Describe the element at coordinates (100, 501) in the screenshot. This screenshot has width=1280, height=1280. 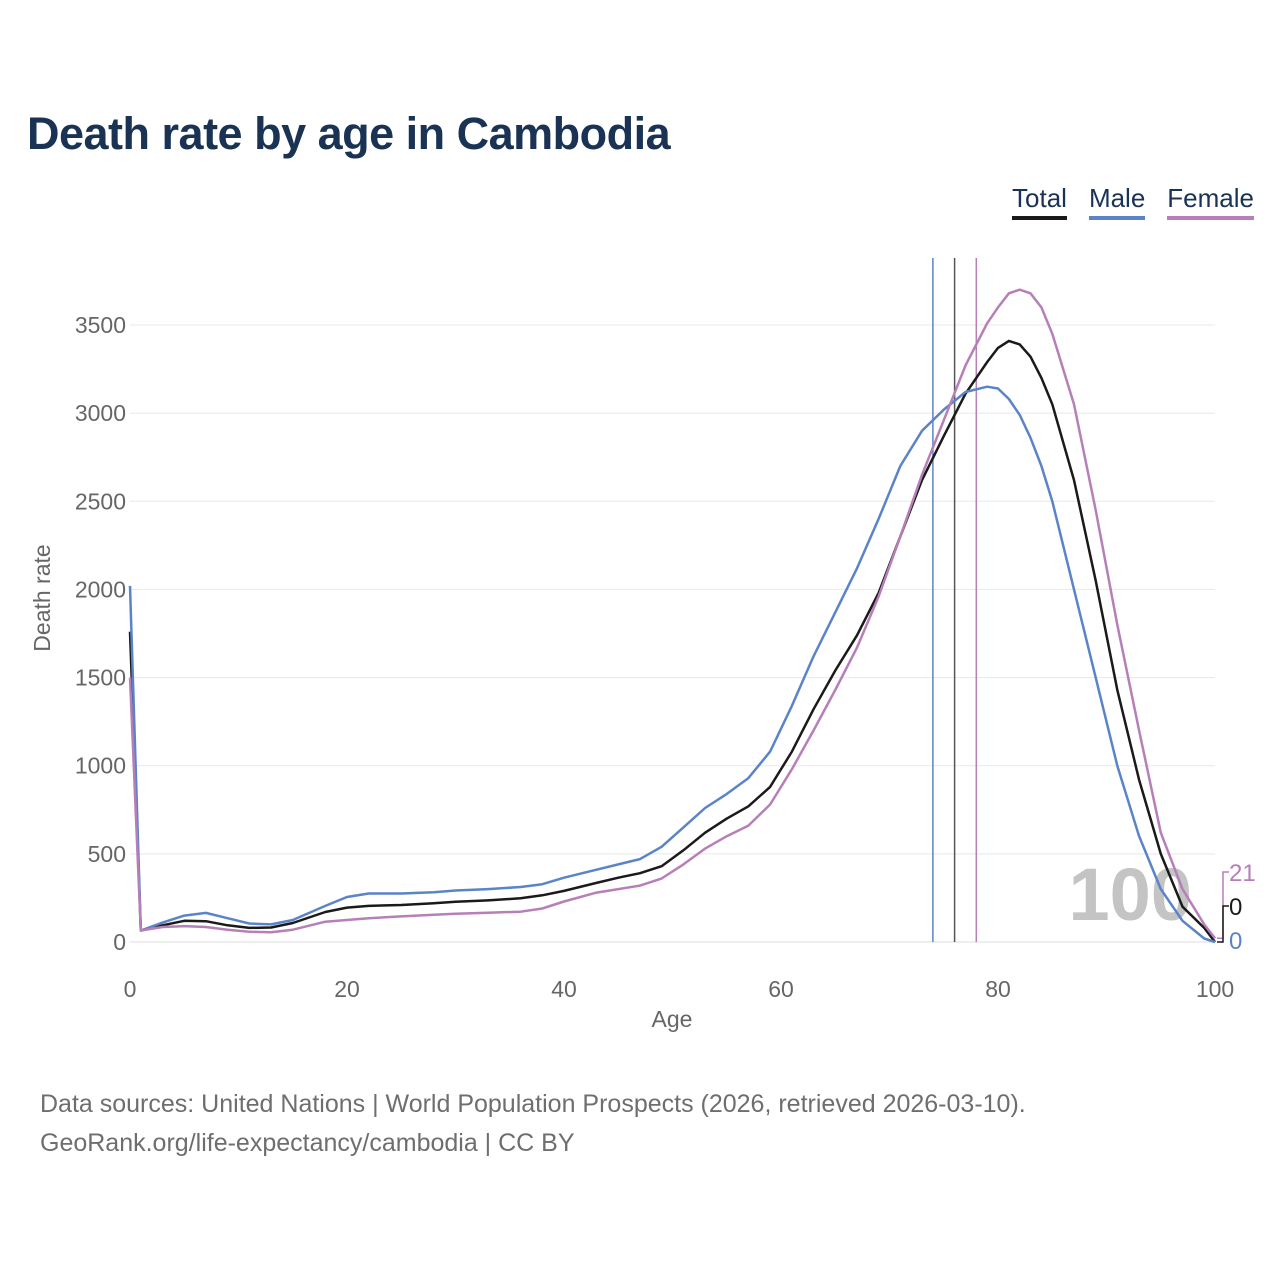
I see `y-tick-label: 2500` at that location.